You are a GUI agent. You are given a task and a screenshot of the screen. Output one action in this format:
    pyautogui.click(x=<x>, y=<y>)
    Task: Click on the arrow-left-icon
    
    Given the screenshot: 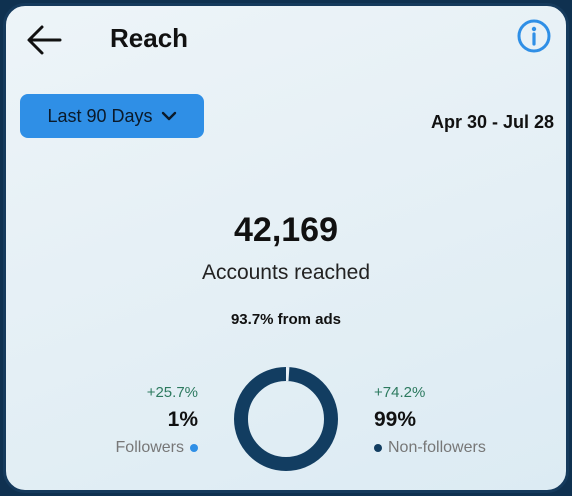 What is the action you would take?
    pyautogui.click(x=44, y=40)
    